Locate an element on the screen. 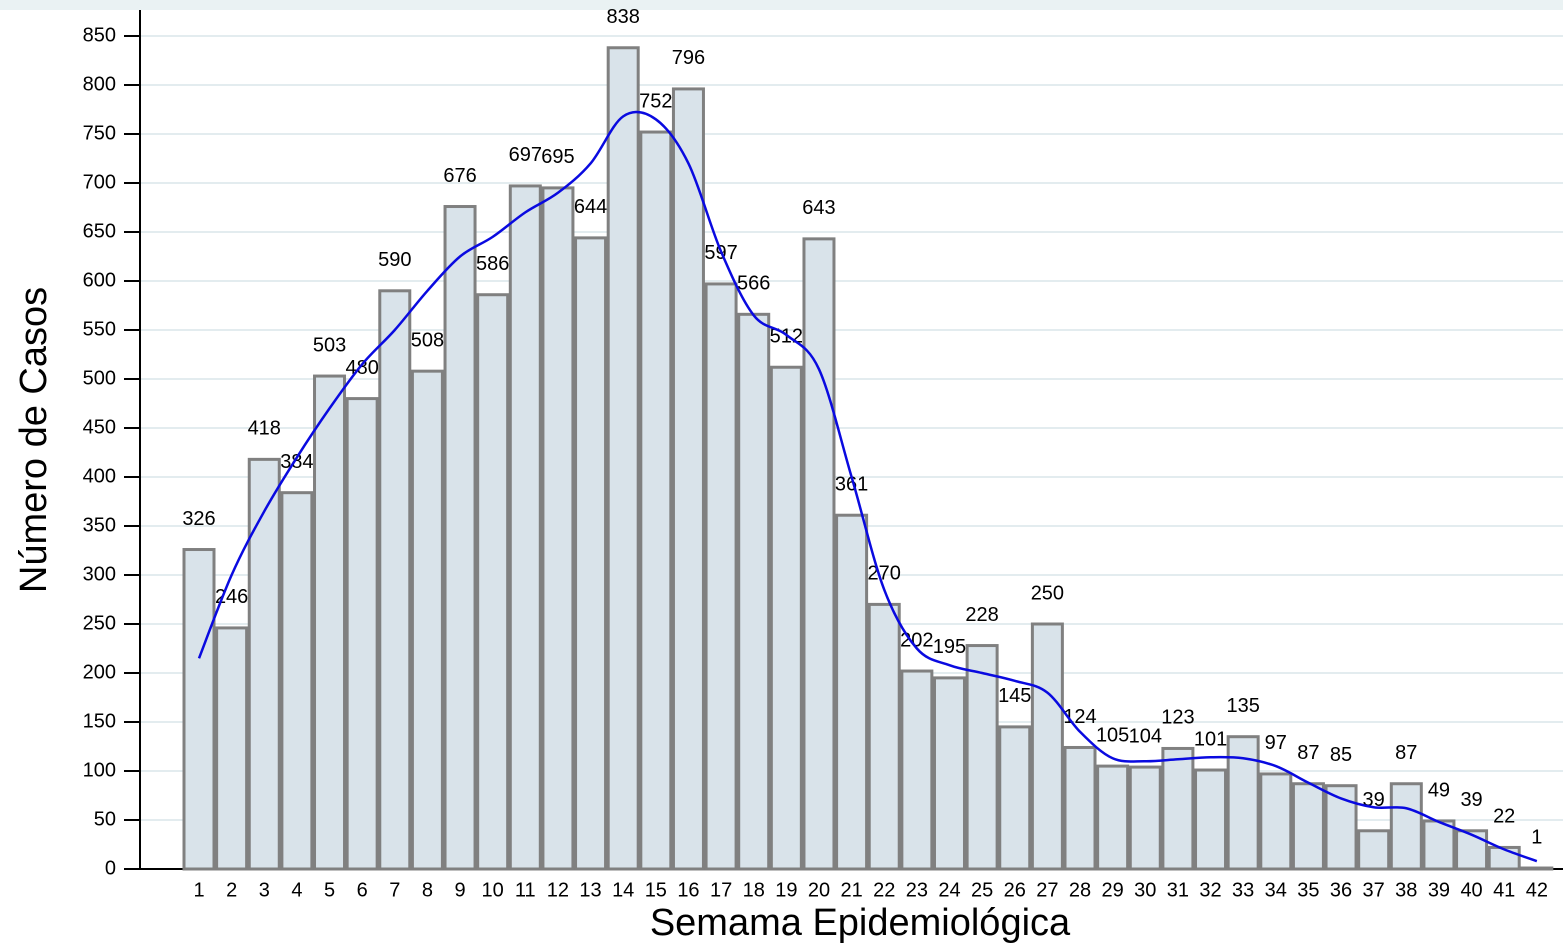  x-tick-label: 9 is located at coordinates (459, 890).